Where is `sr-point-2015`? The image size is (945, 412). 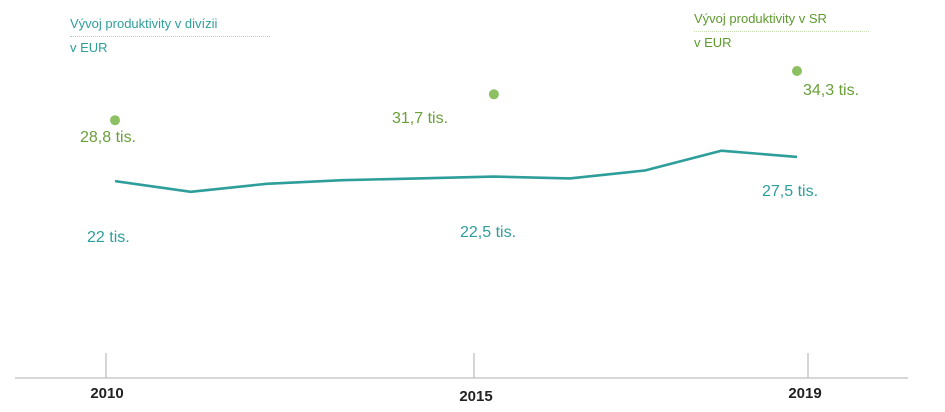 sr-point-2015 is located at coordinates (493, 94).